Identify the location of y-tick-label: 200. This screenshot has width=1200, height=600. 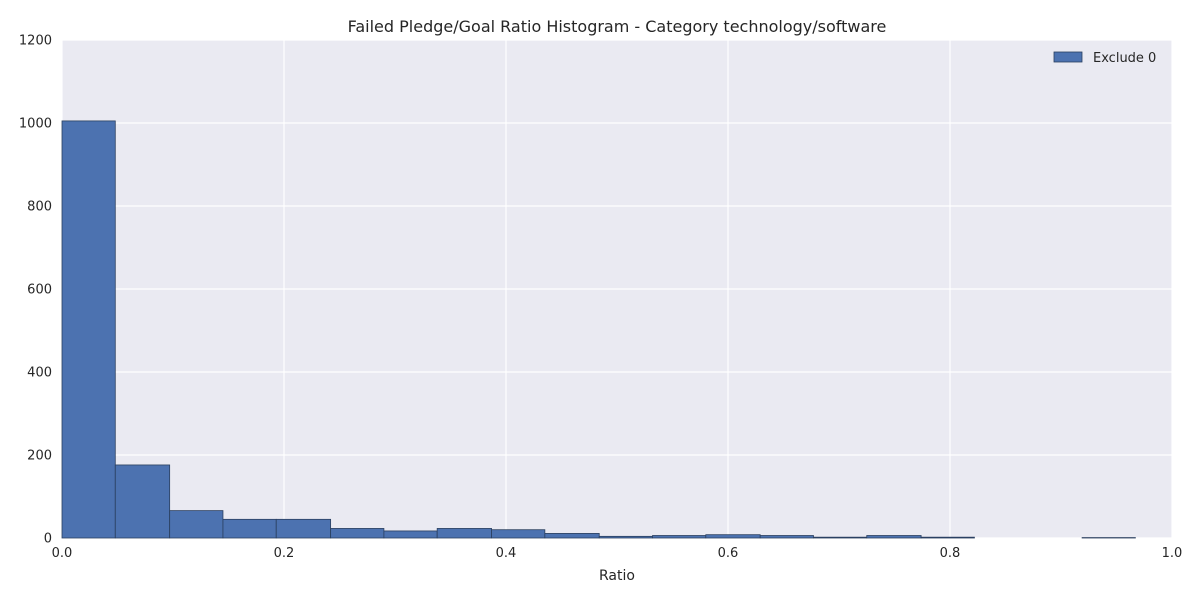
(39, 456).